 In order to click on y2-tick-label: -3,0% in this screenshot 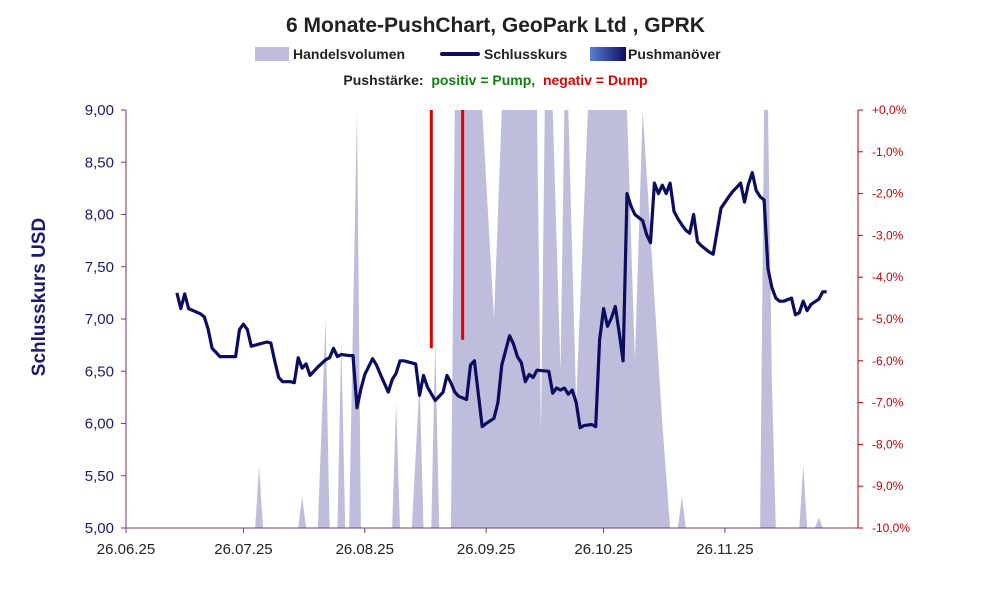, I will do `click(888, 235)`.